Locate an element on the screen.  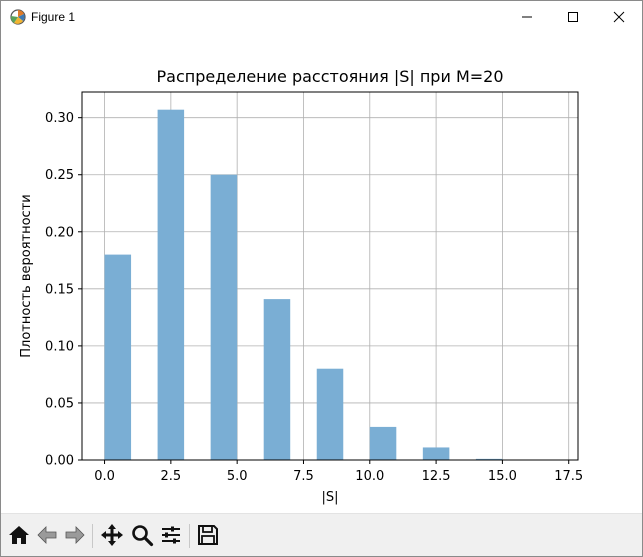
forward-button is located at coordinates (75, 535).